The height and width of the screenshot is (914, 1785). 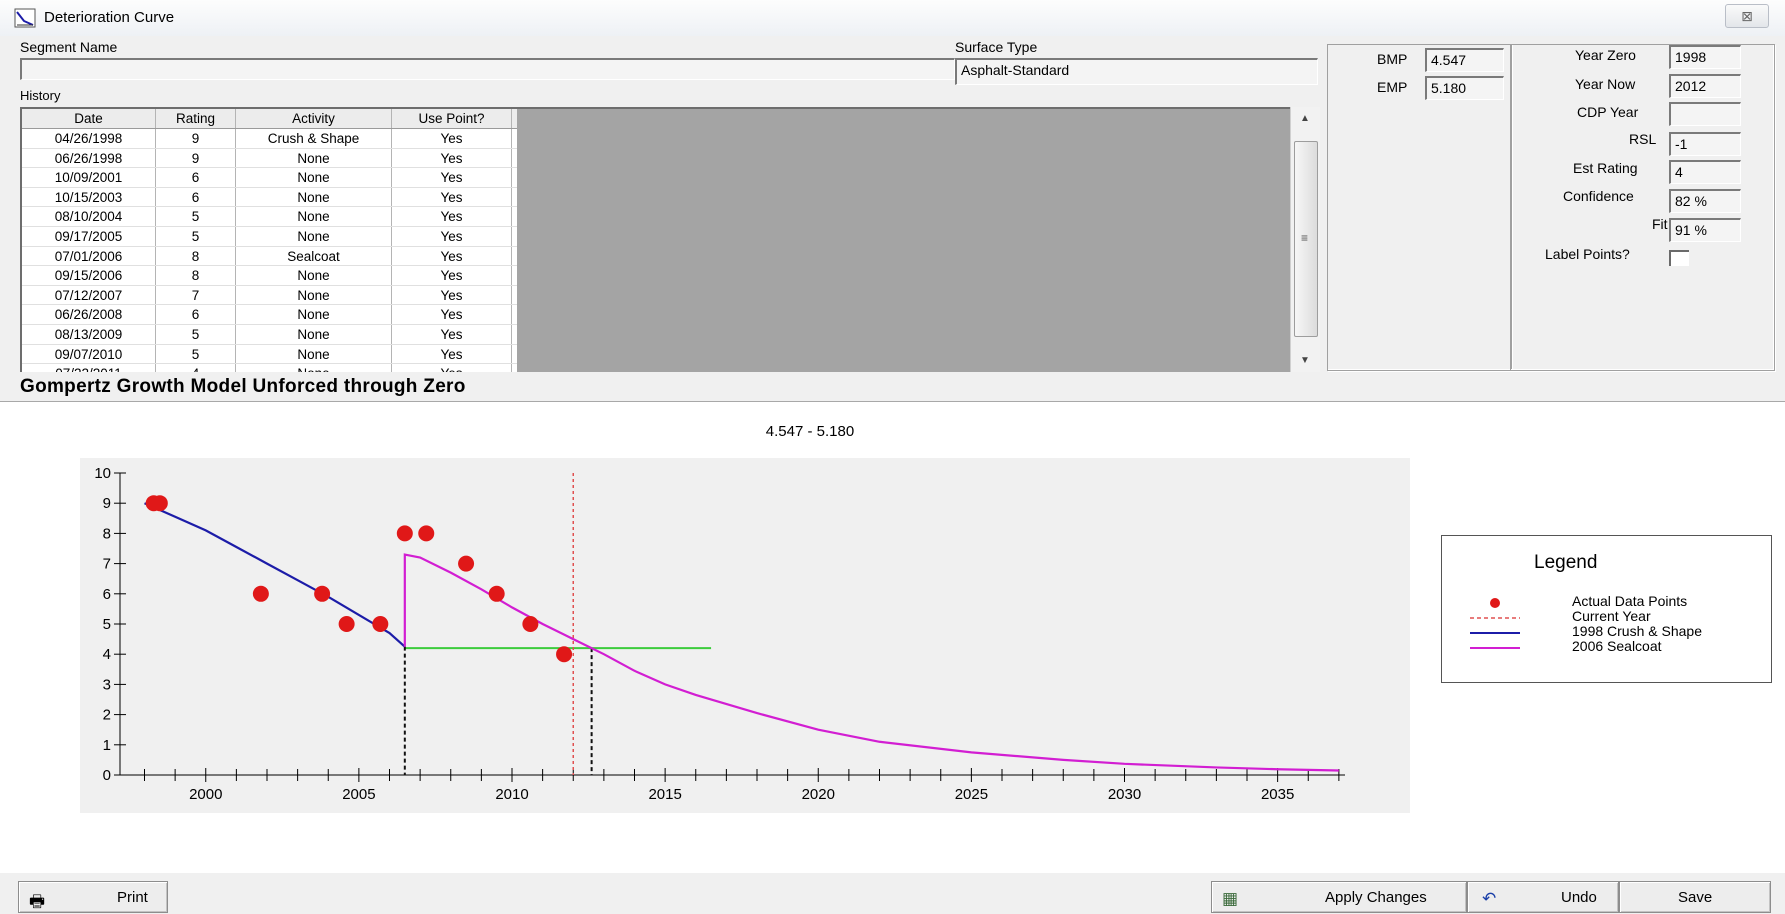 I want to click on surface-type-field: Asphalt-Standard, so click(x=1136, y=71).